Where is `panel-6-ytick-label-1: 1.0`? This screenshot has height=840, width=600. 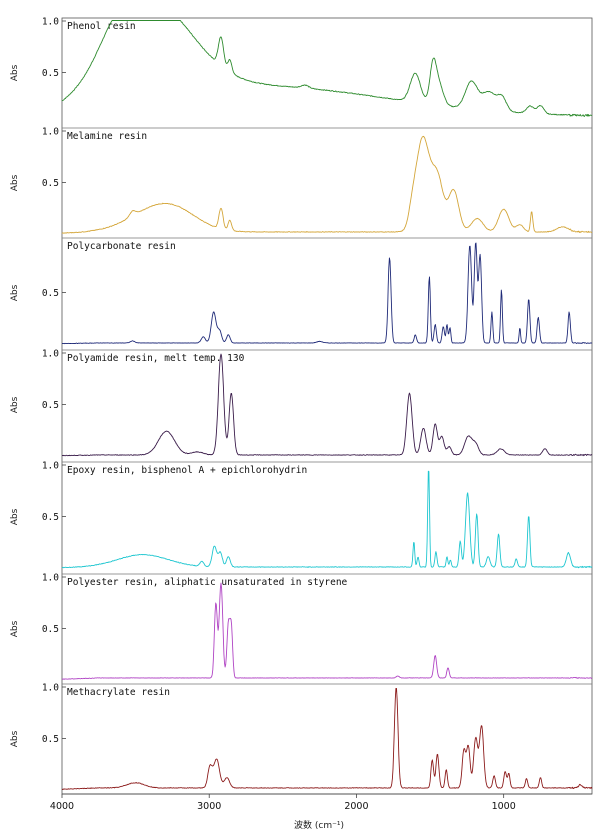
panel-6-ytick-label-1: 1.0 is located at coordinates (50, 578).